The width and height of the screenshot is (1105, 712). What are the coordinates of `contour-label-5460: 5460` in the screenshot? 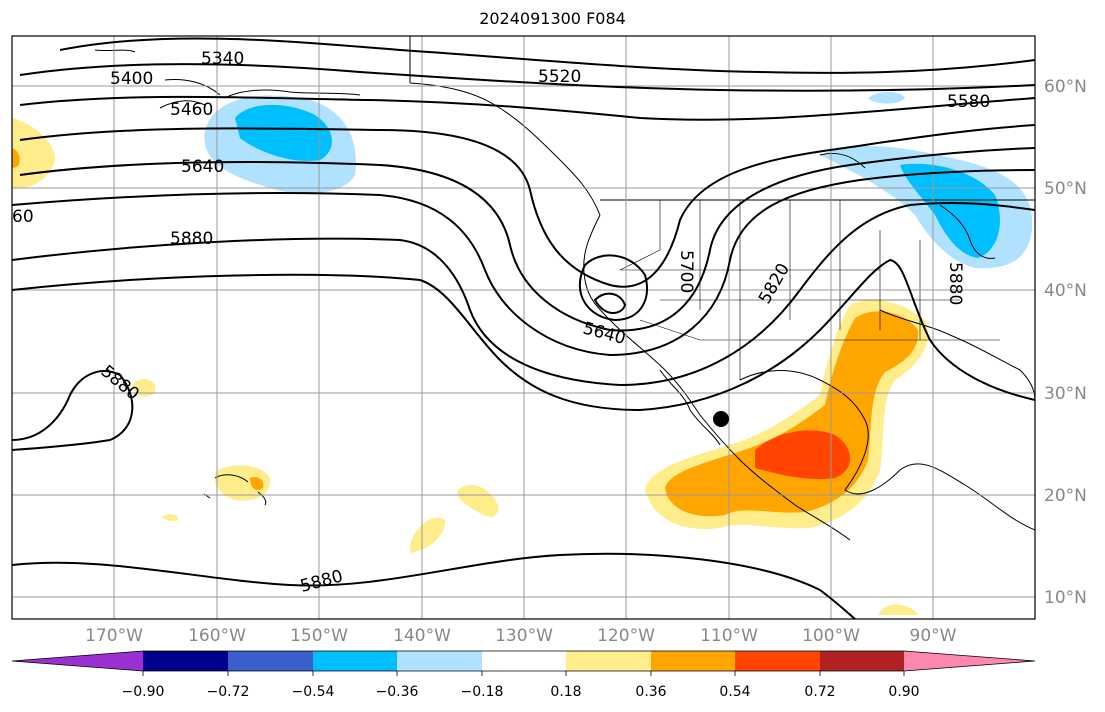 It's located at (191, 110).